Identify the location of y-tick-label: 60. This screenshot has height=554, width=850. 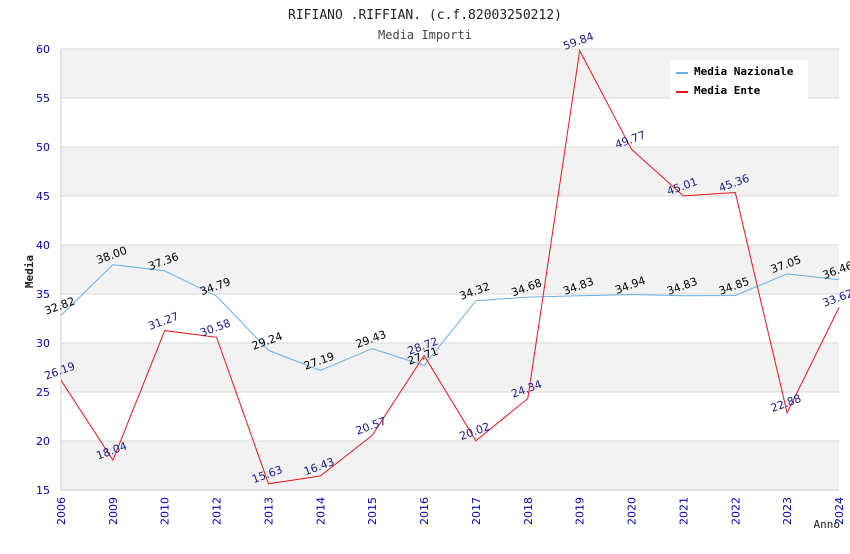
(43, 49).